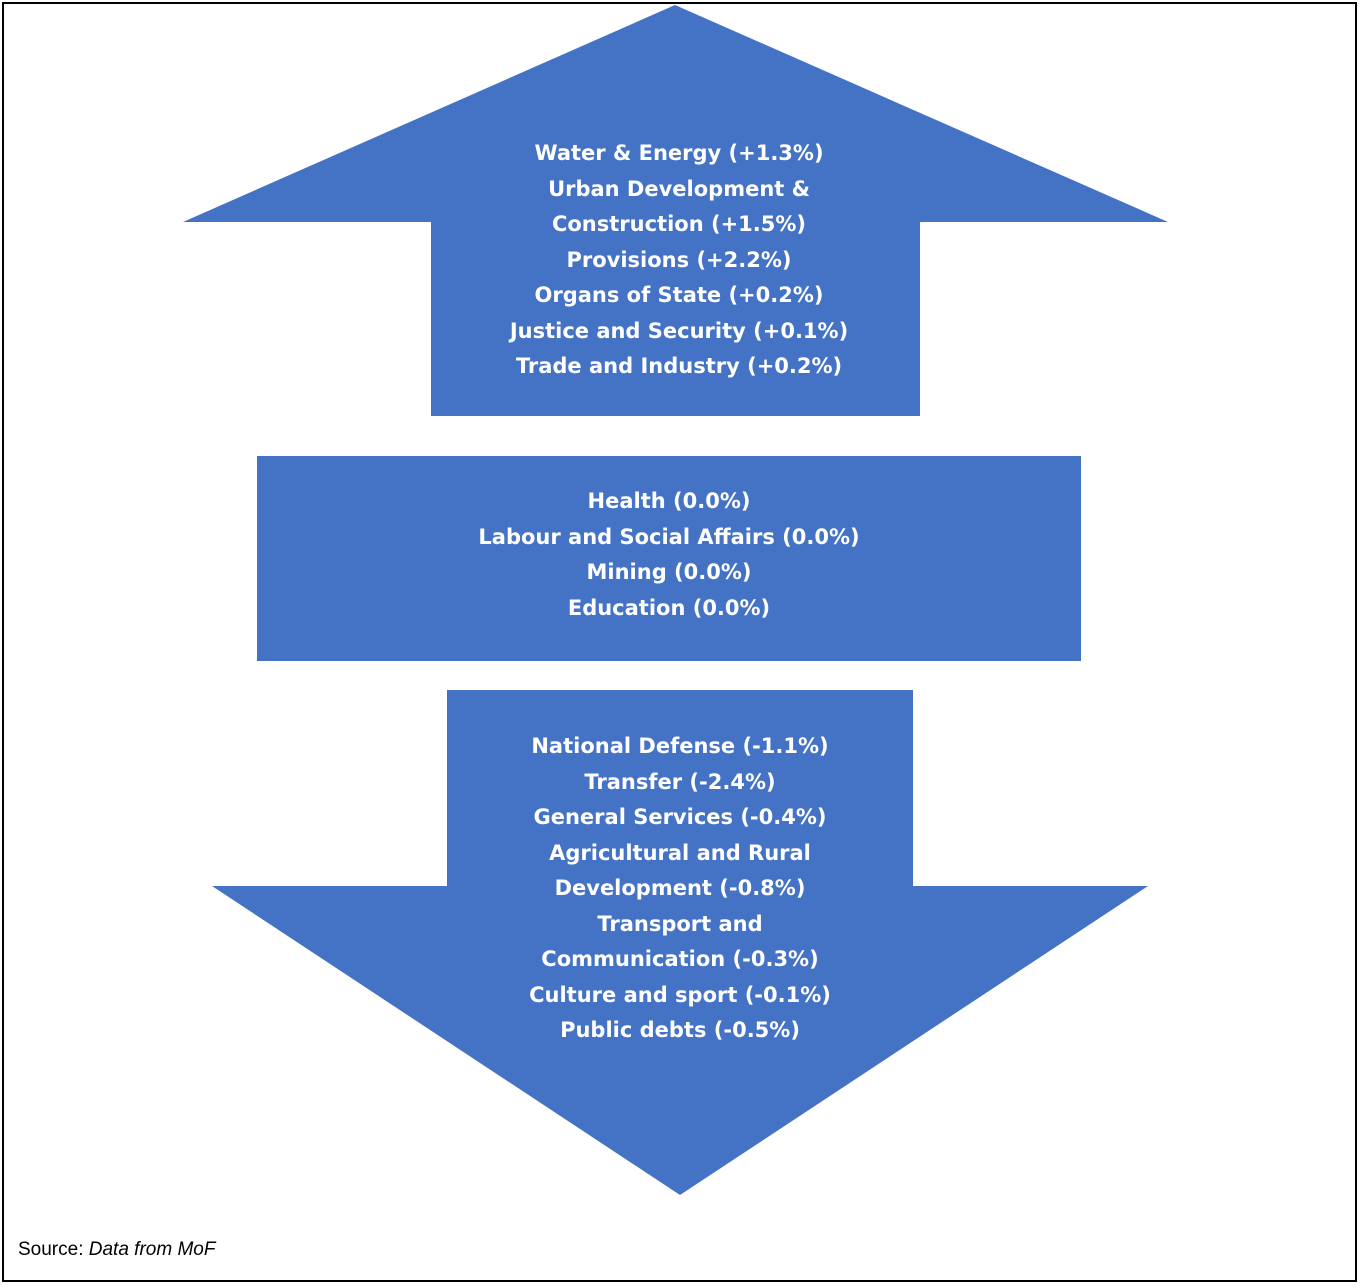 The image size is (1362, 1287). I want to click on unchanged-item: Labour and Social Affairs (0.0%), so click(669, 536).